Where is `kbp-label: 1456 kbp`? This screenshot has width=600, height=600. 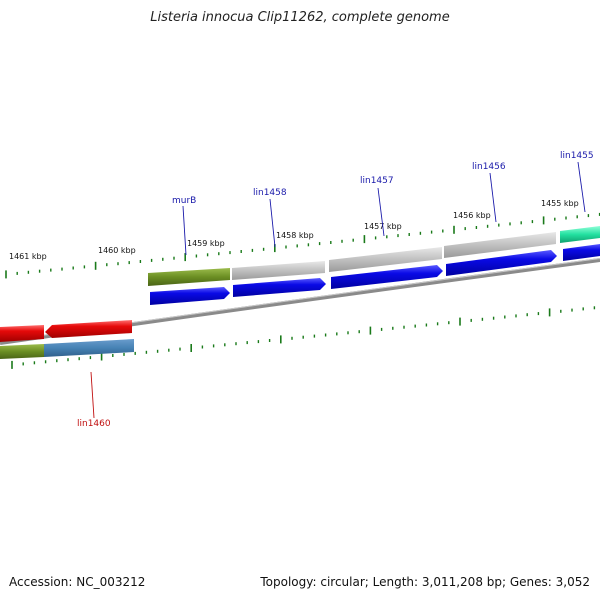 kbp-label: 1456 kbp is located at coordinates (472, 215).